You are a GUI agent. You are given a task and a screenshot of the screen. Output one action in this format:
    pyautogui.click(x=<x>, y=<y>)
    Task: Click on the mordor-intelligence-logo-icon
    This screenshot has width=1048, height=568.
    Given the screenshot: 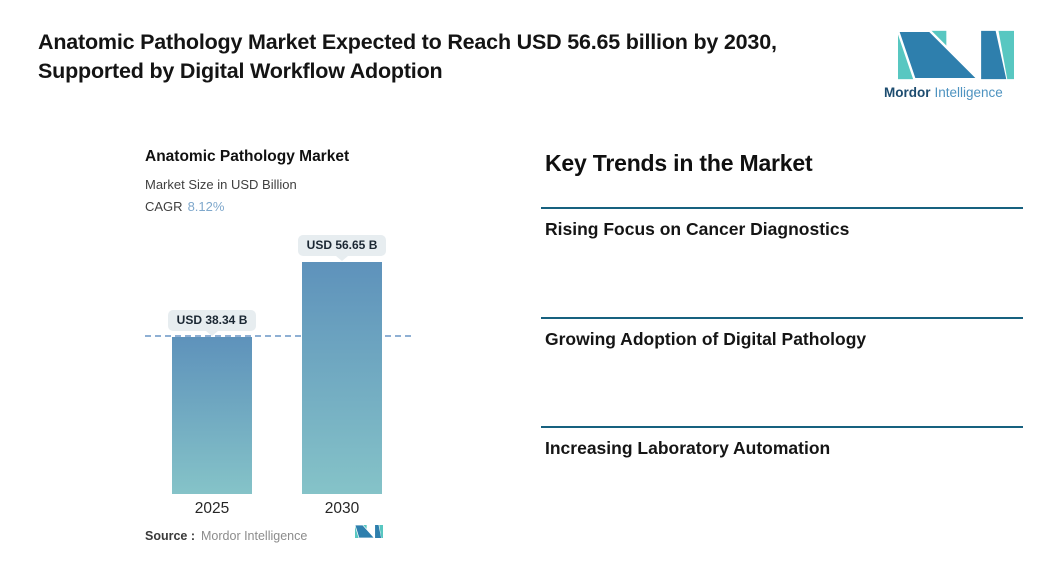 What is the action you would take?
    pyautogui.click(x=956, y=55)
    